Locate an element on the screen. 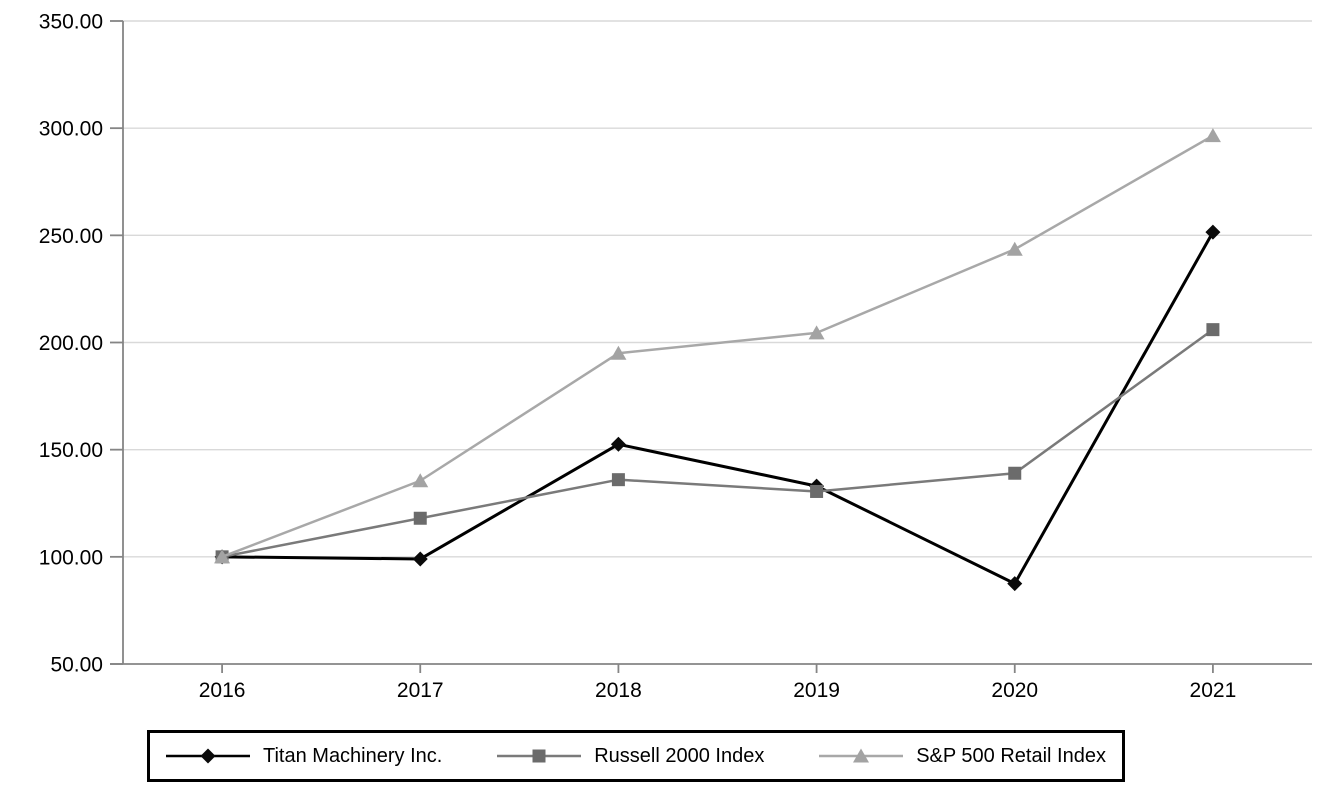 This screenshot has width=1332, height=800. data-point-titan-machinery-inc-2021 is located at coordinates (1213, 232).